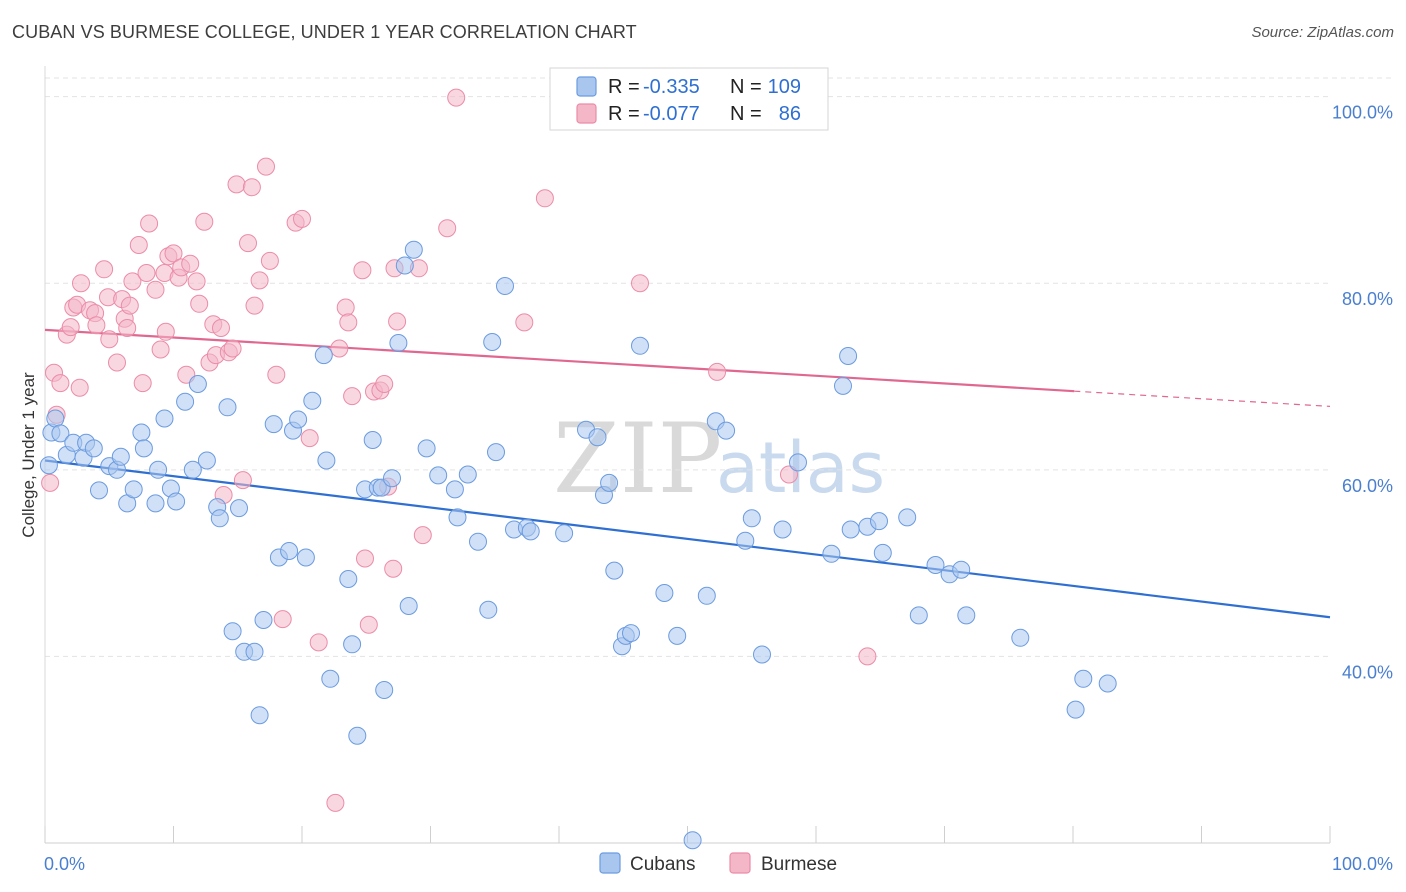 The image size is (1406, 892). I want to click on bottom-legend-swatch-burmese, so click(740, 863).